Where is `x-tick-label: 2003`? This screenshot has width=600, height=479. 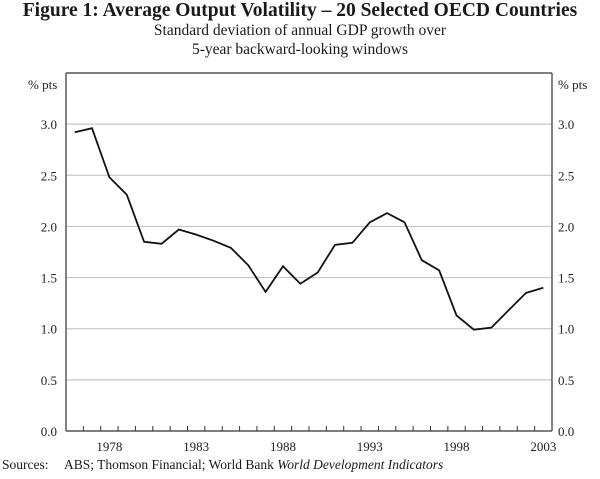 x-tick-label: 2003 is located at coordinates (543, 446).